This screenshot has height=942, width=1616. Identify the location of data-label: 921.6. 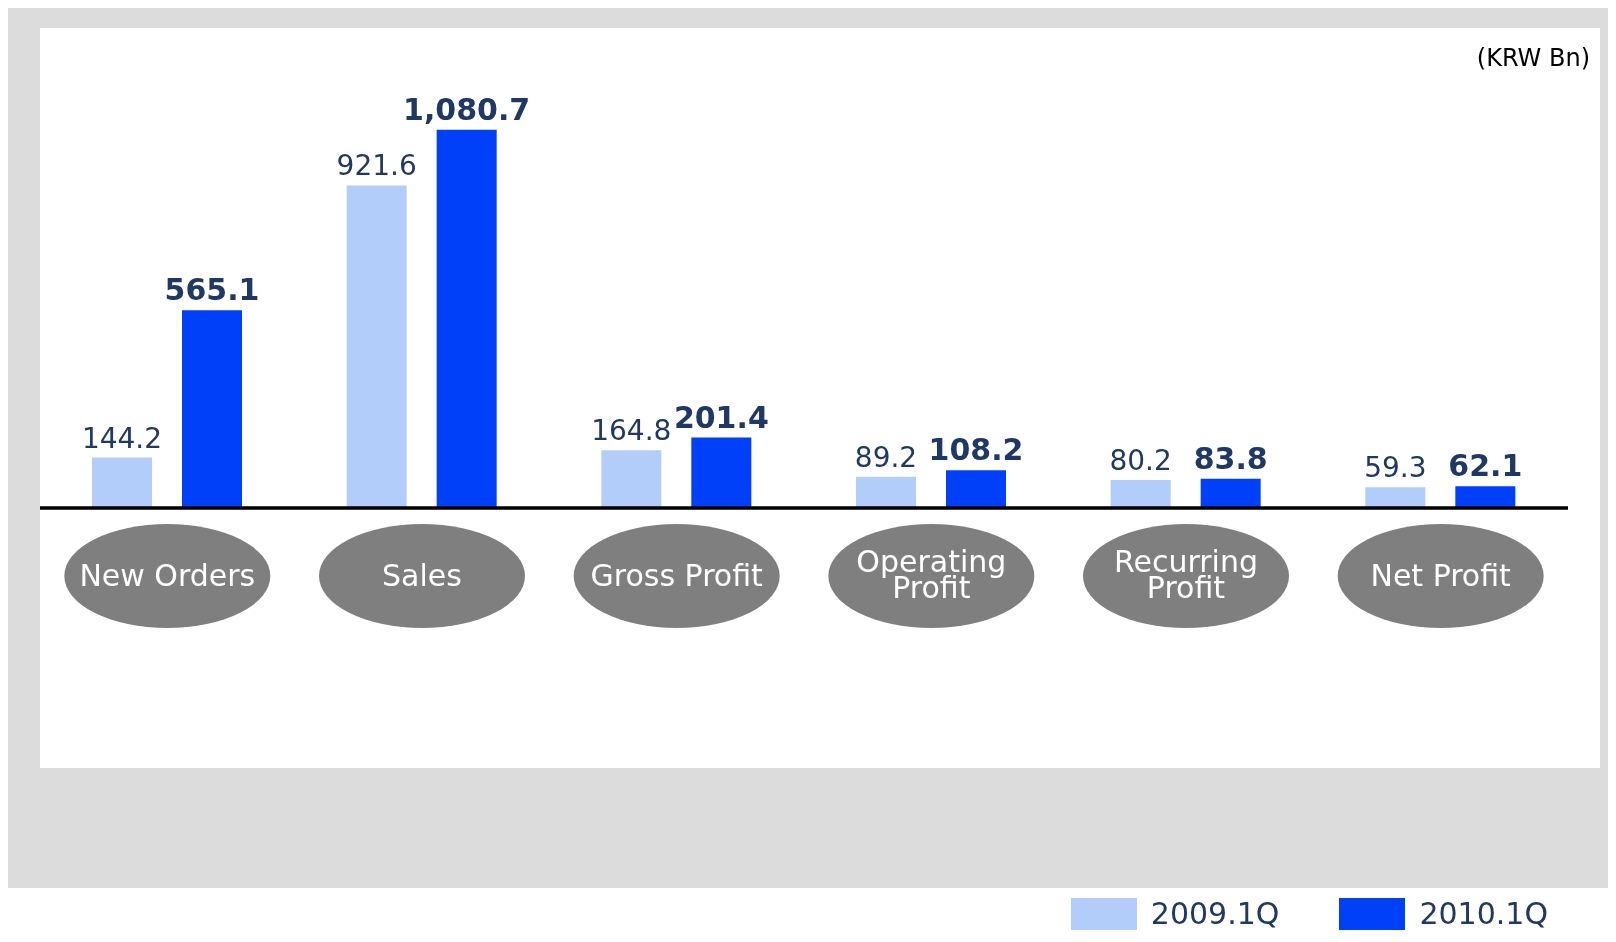
(376, 166).